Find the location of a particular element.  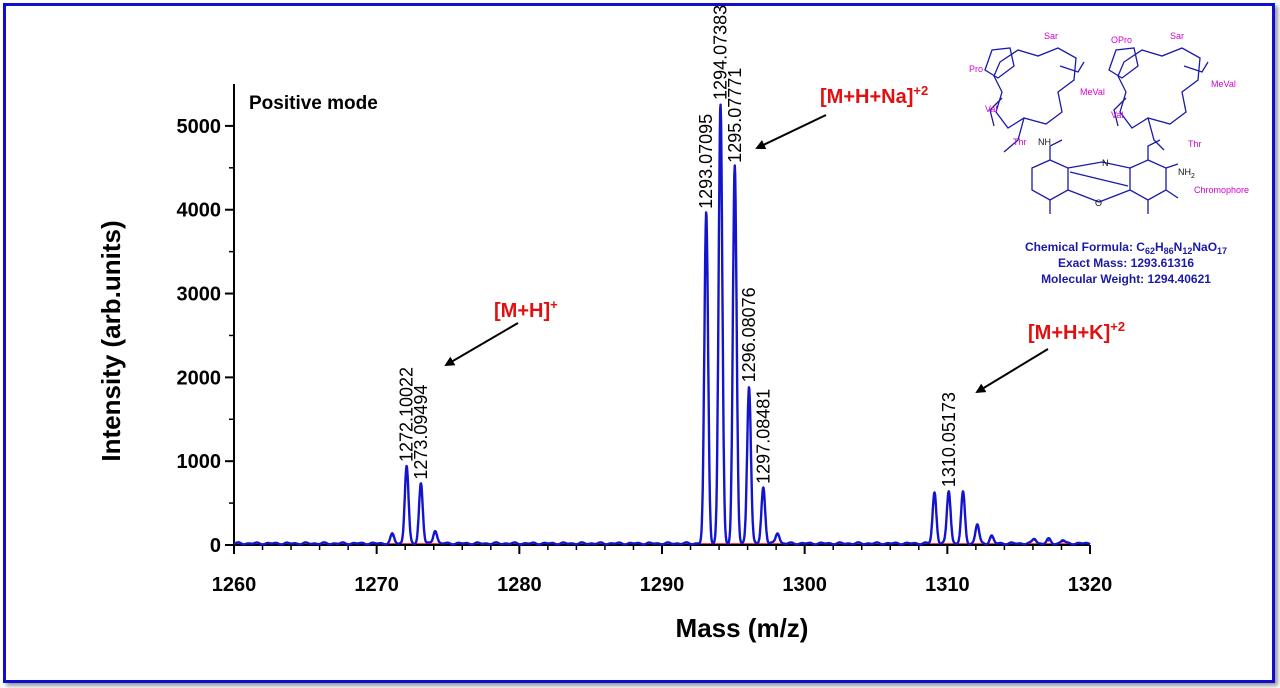

y-tick-label: 0 is located at coordinates (215, 546).